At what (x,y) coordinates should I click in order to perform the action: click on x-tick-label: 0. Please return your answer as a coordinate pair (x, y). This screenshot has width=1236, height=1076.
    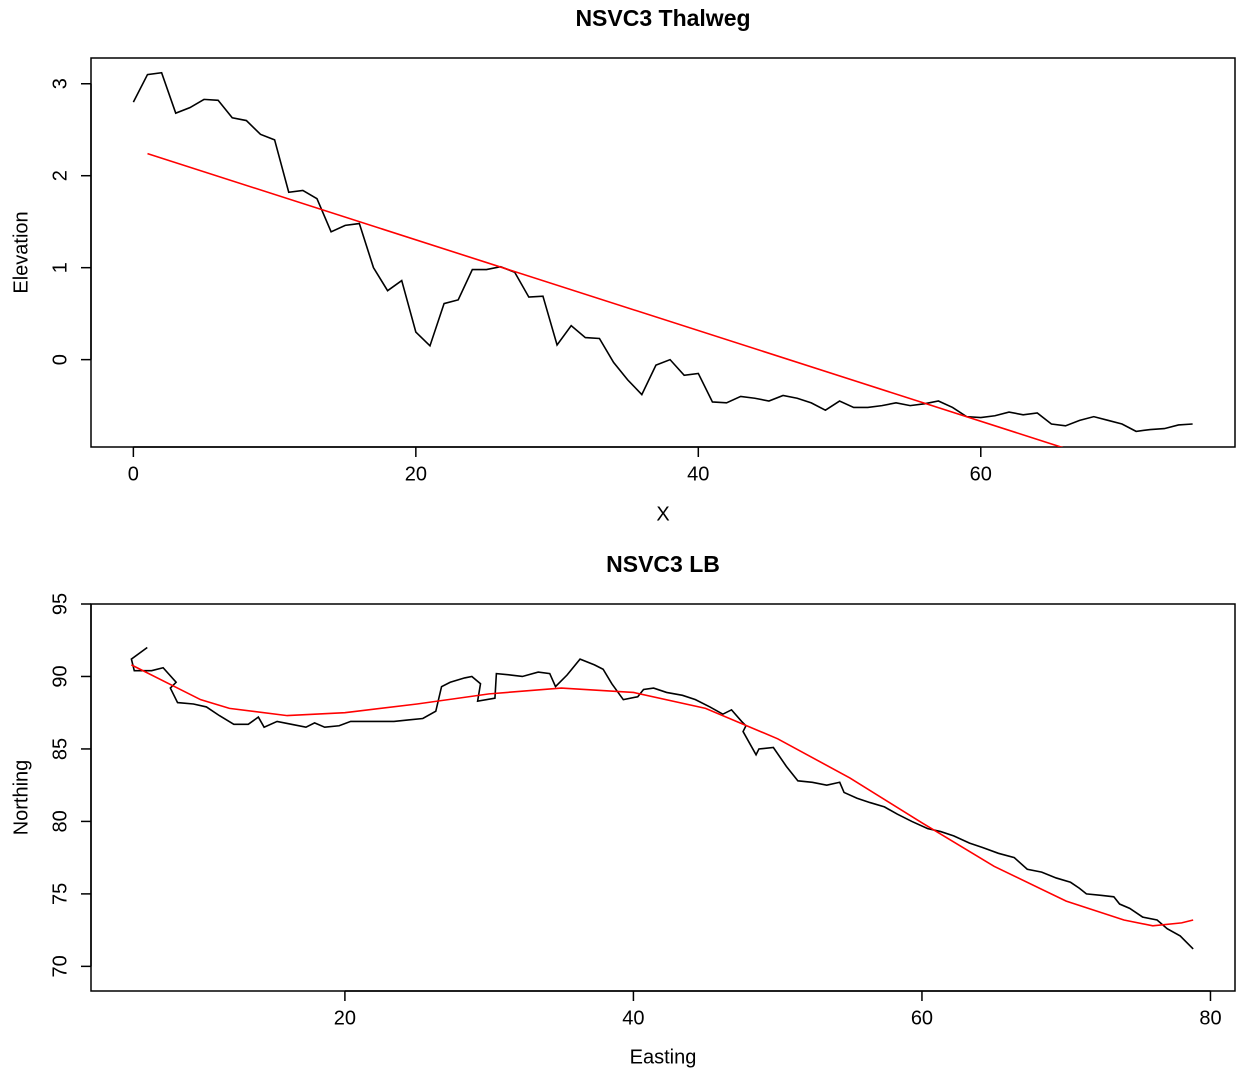
    Looking at the image, I should click on (133, 474).